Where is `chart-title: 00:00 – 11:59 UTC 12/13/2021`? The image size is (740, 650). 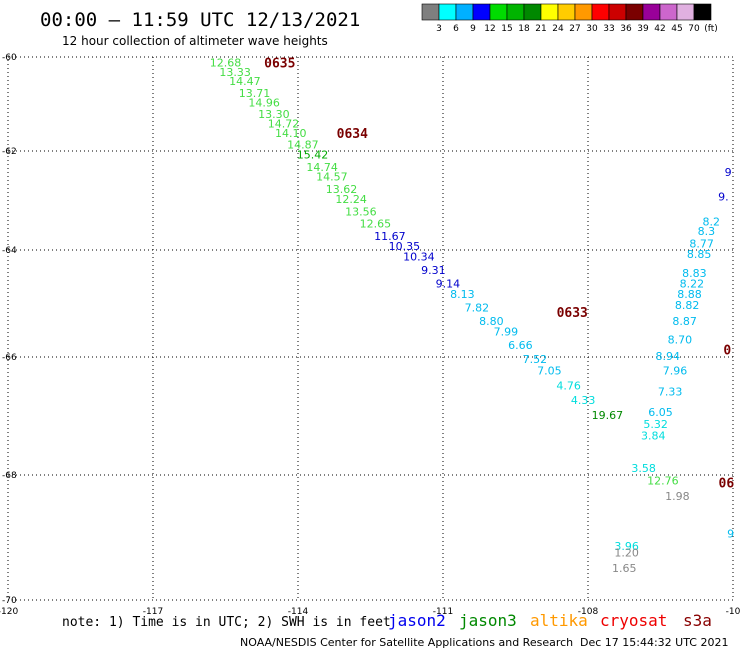 chart-title: 00:00 – 11:59 UTC 12/13/2021 is located at coordinates (200, 20).